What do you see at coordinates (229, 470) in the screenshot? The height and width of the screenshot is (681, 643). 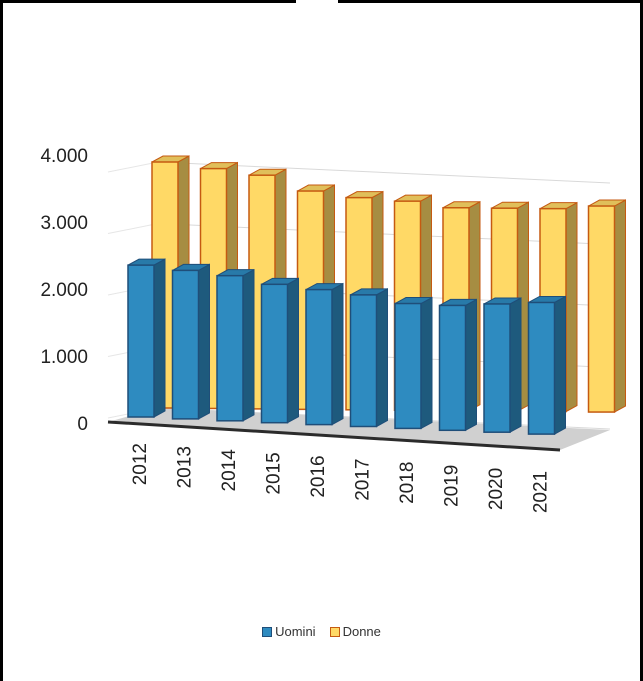 I see `x-tick-label: 2014` at bounding box center [229, 470].